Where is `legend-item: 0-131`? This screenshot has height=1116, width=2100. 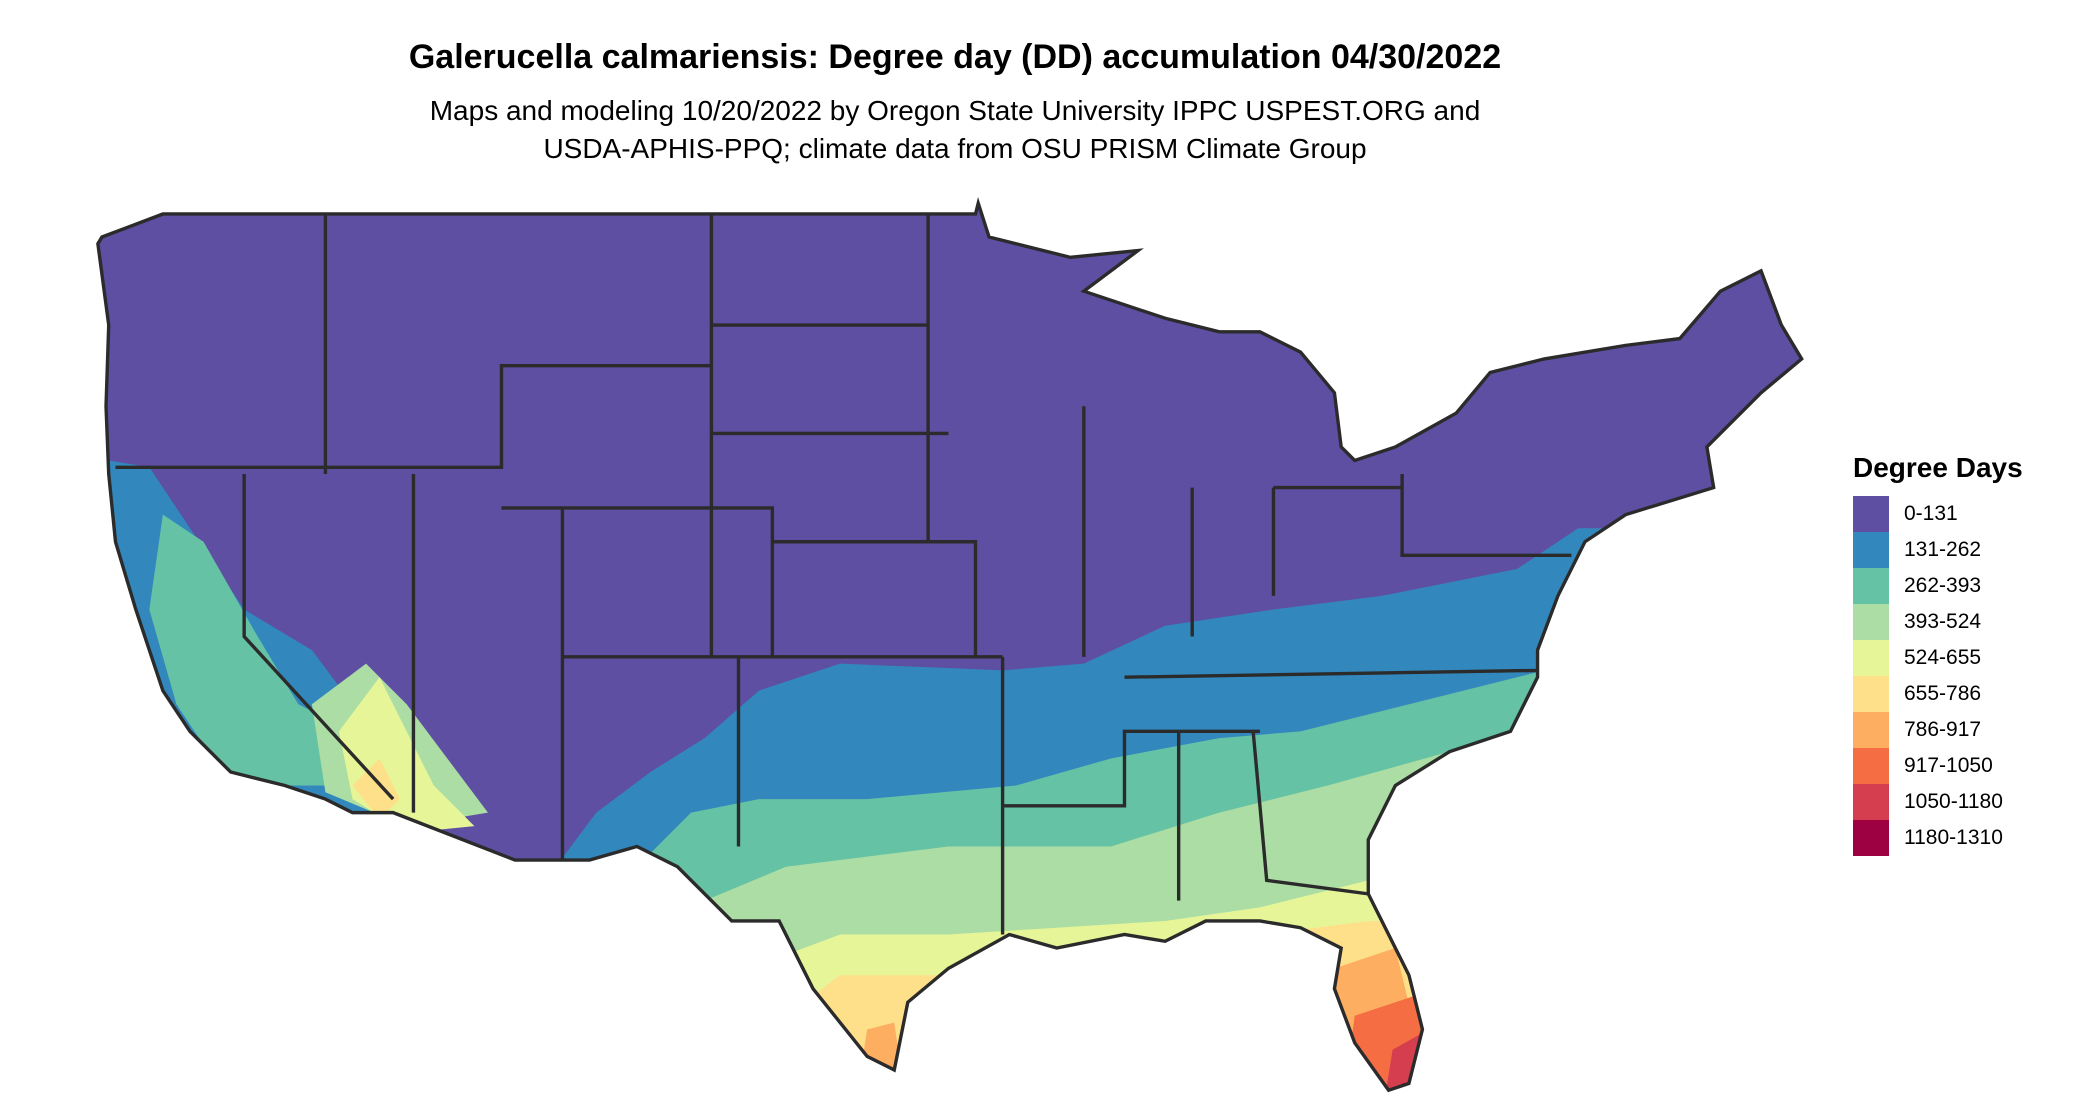
legend-item: 0-131 is located at coordinates (1938, 514).